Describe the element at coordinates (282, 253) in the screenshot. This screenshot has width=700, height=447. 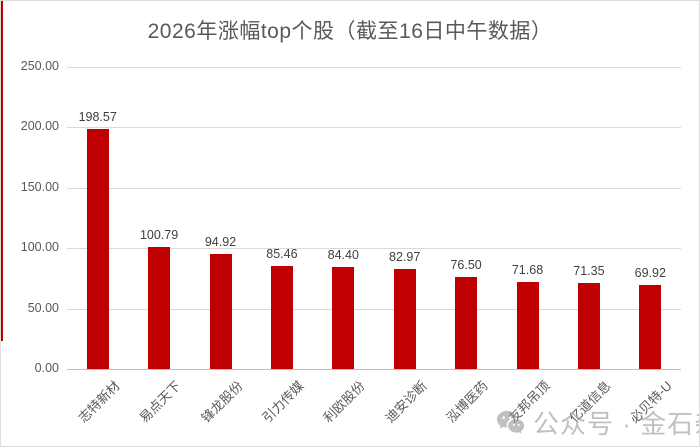
I see `value-label: 85.46` at that location.